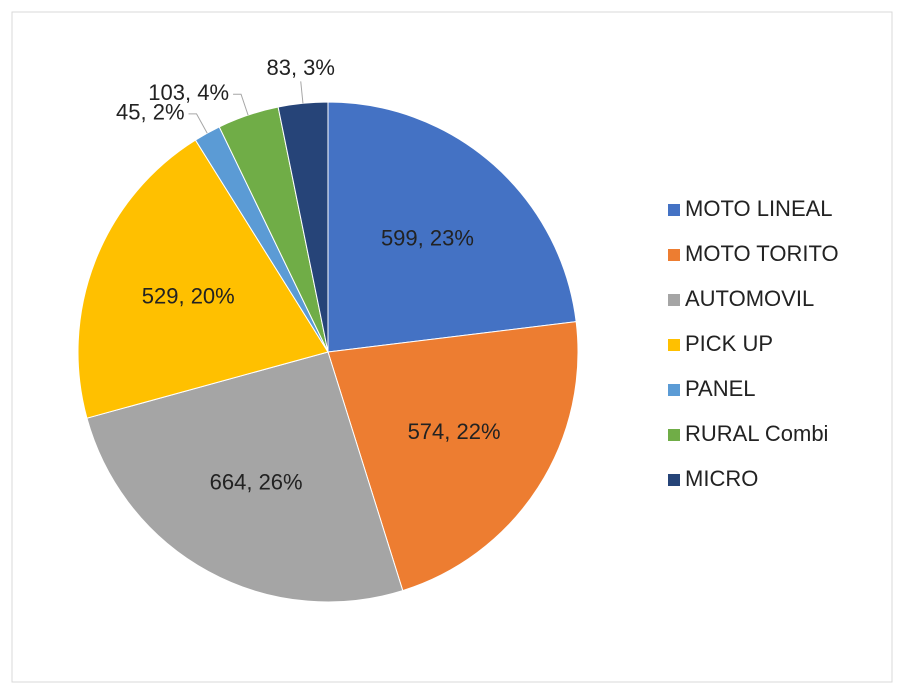 Image resolution: width=903 pixels, height=689 pixels. Describe the element at coordinates (721, 478) in the screenshot. I see `legend-label: MICRO` at that location.